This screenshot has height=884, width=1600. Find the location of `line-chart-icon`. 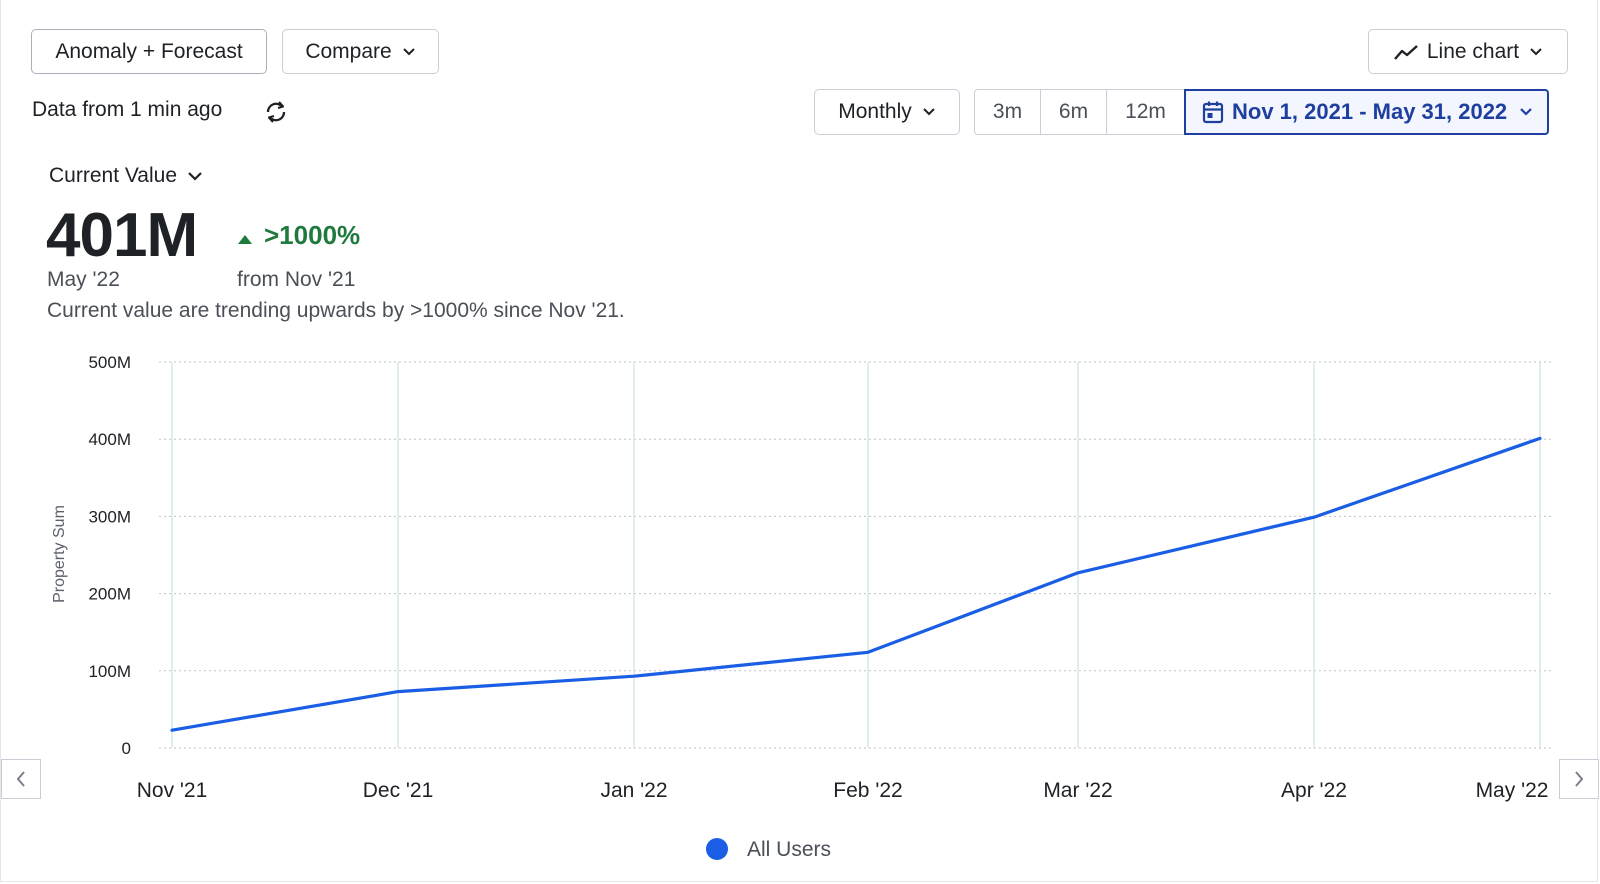

line-chart-icon is located at coordinates (1405, 52).